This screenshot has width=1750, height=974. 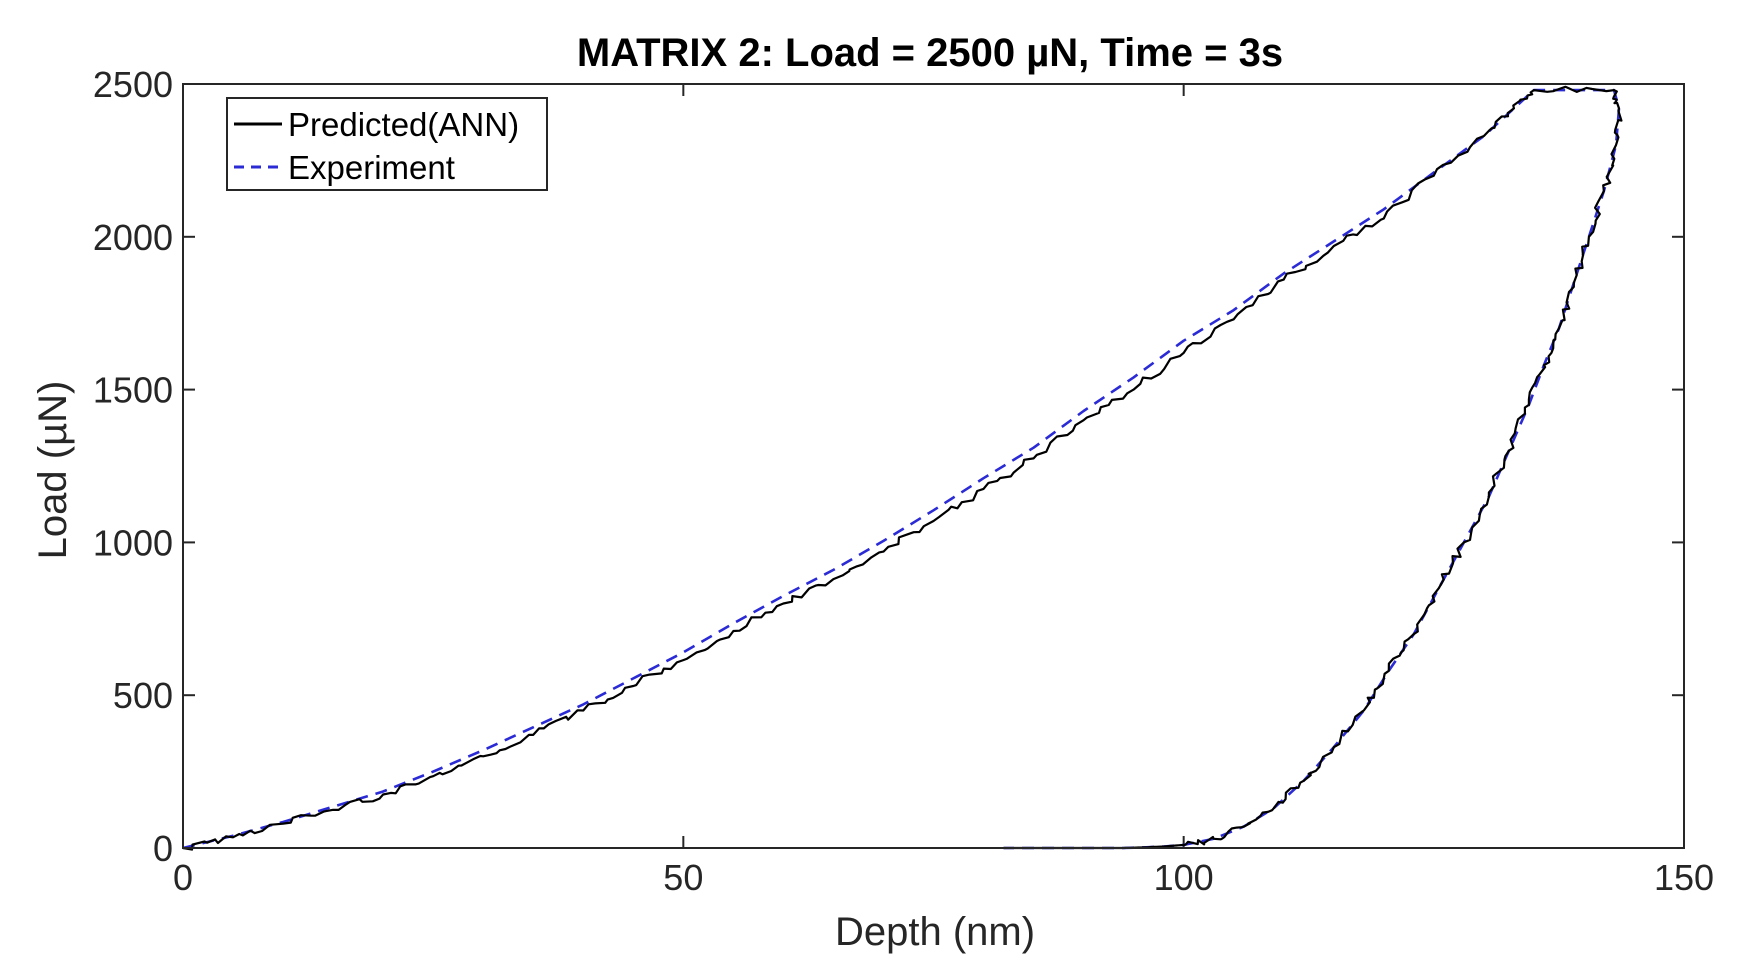 What do you see at coordinates (935, 932) in the screenshot?
I see `x-axis-label: Depth (nm)` at bounding box center [935, 932].